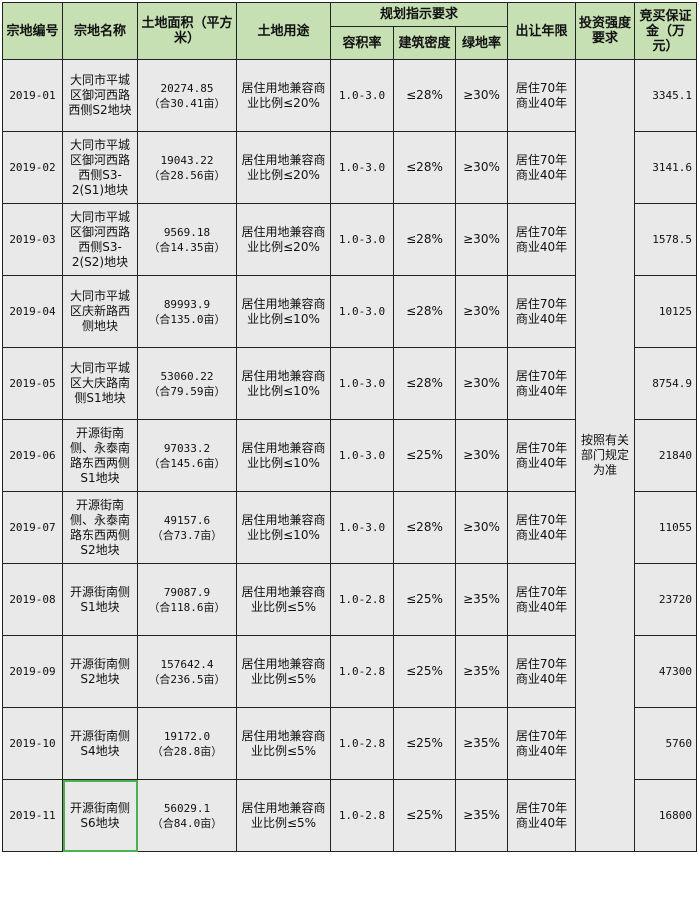 The width and height of the screenshot is (699, 917). What do you see at coordinates (32, 815) in the screenshot?
I see `parcel-id-cell: 2019-11` at bounding box center [32, 815].